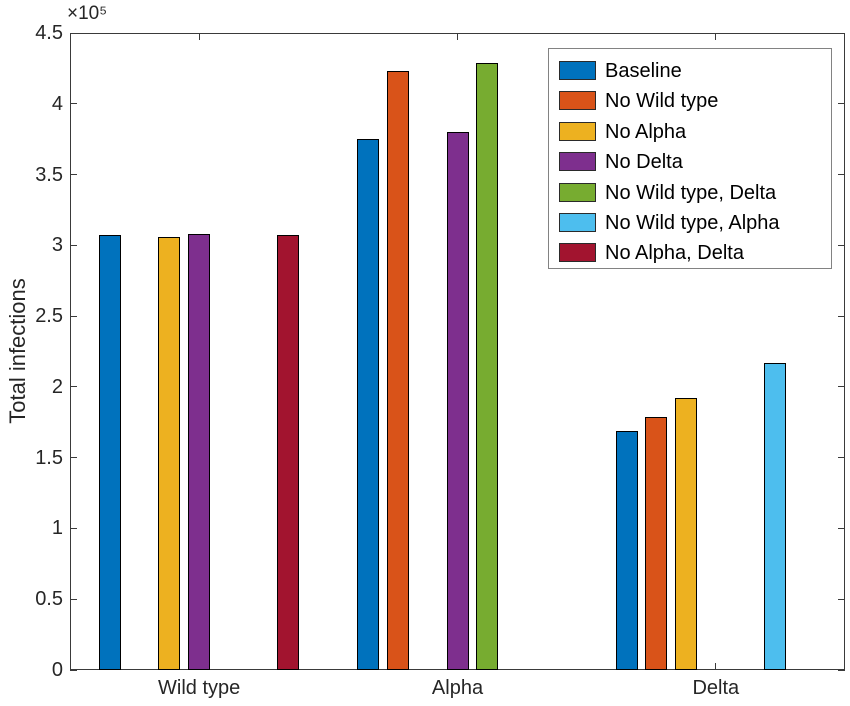  Describe the element at coordinates (775, 516) in the screenshot. I see `bar-no-wild-type-alpha-delta` at that location.